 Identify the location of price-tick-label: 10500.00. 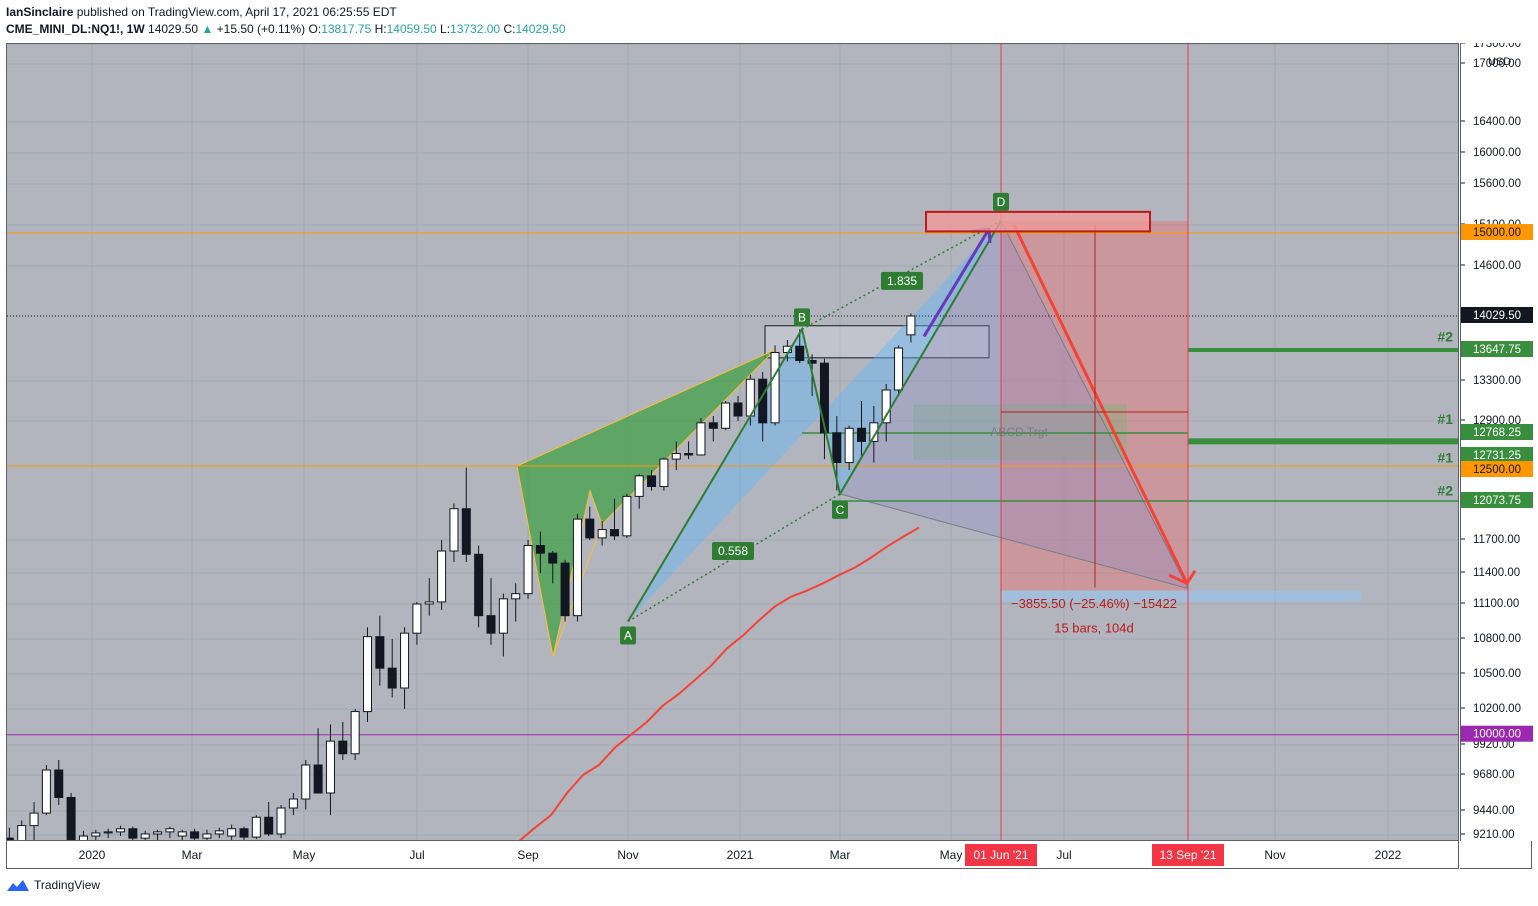
(1497, 674).